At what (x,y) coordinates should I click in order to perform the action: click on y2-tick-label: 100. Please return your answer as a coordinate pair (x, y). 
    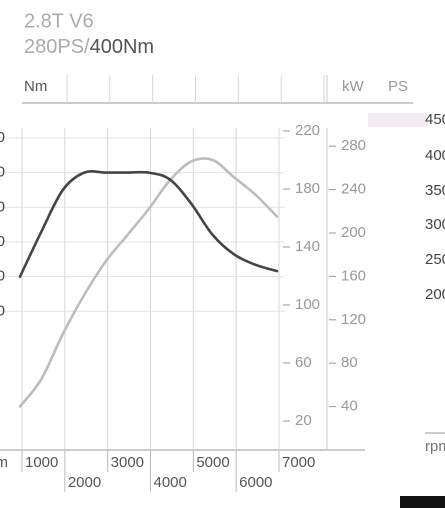
    Looking at the image, I should click on (307, 304).